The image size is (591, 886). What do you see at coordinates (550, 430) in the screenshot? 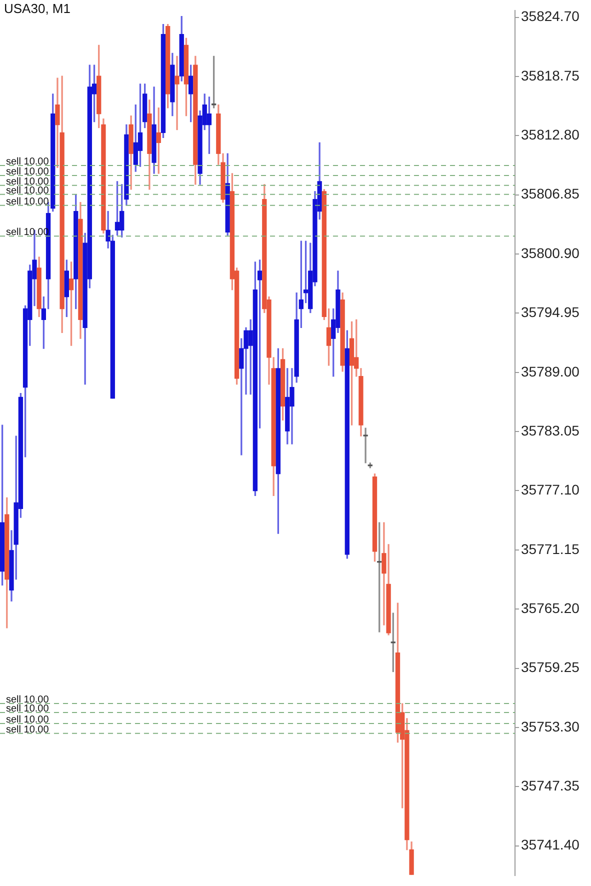
I see `y-tick-label: 35783.05` at bounding box center [550, 430].